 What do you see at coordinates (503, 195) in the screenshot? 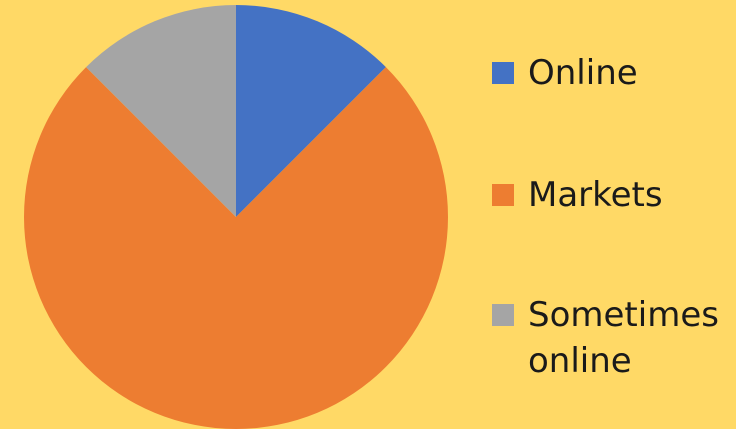
I see `legend-swatch-markets` at bounding box center [503, 195].